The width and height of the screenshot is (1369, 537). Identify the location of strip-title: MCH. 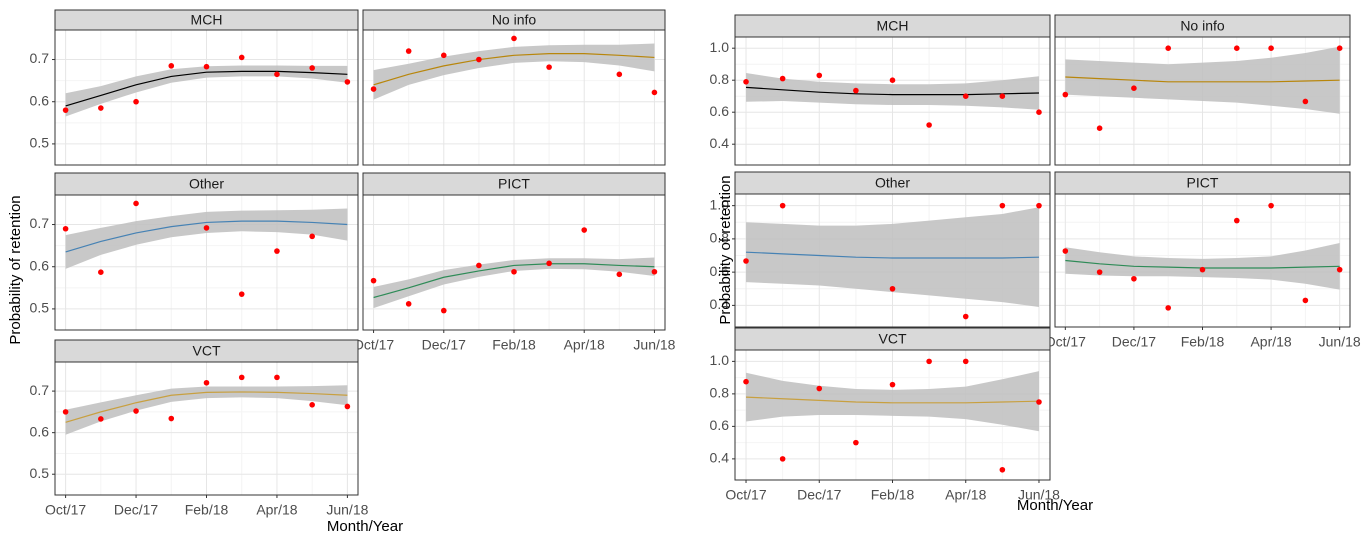
(207, 20).